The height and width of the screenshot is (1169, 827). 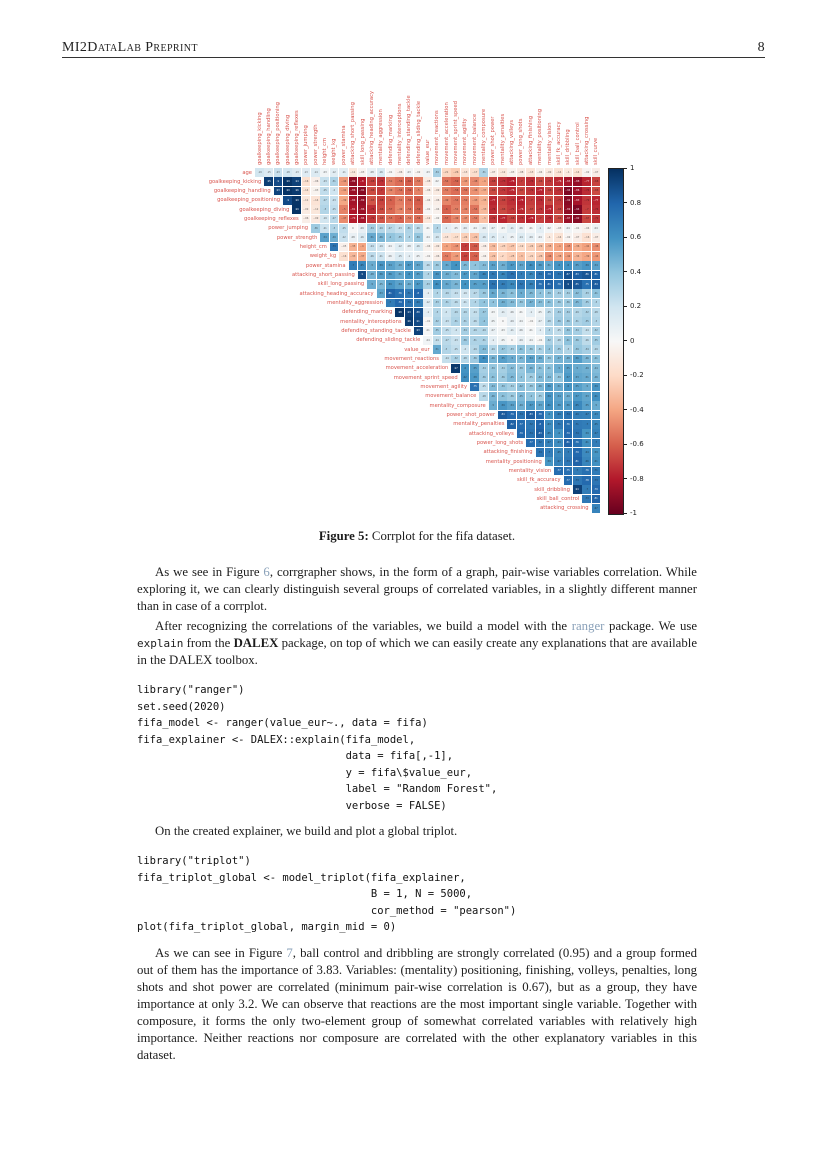 I want to click on corr-cell: .22, so click(x=343, y=237).